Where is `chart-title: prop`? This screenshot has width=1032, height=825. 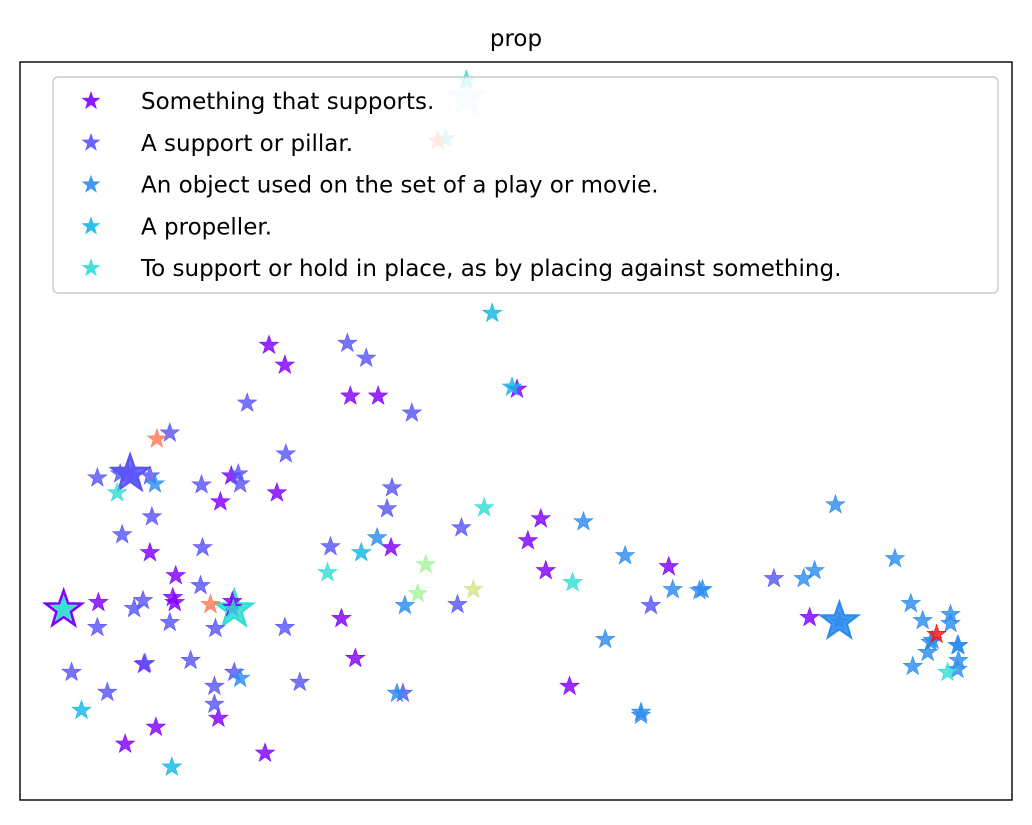 chart-title: prop is located at coordinates (516, 39).